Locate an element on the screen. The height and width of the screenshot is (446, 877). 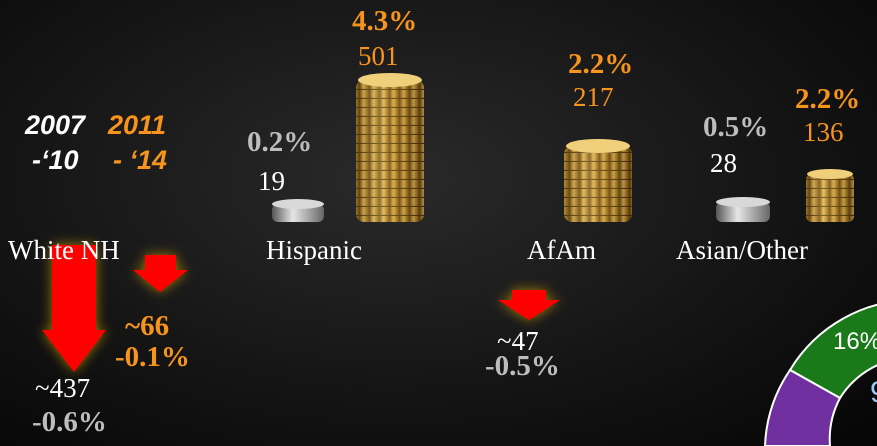
change-percent: -0.6% is located at coordinates (69, 422).